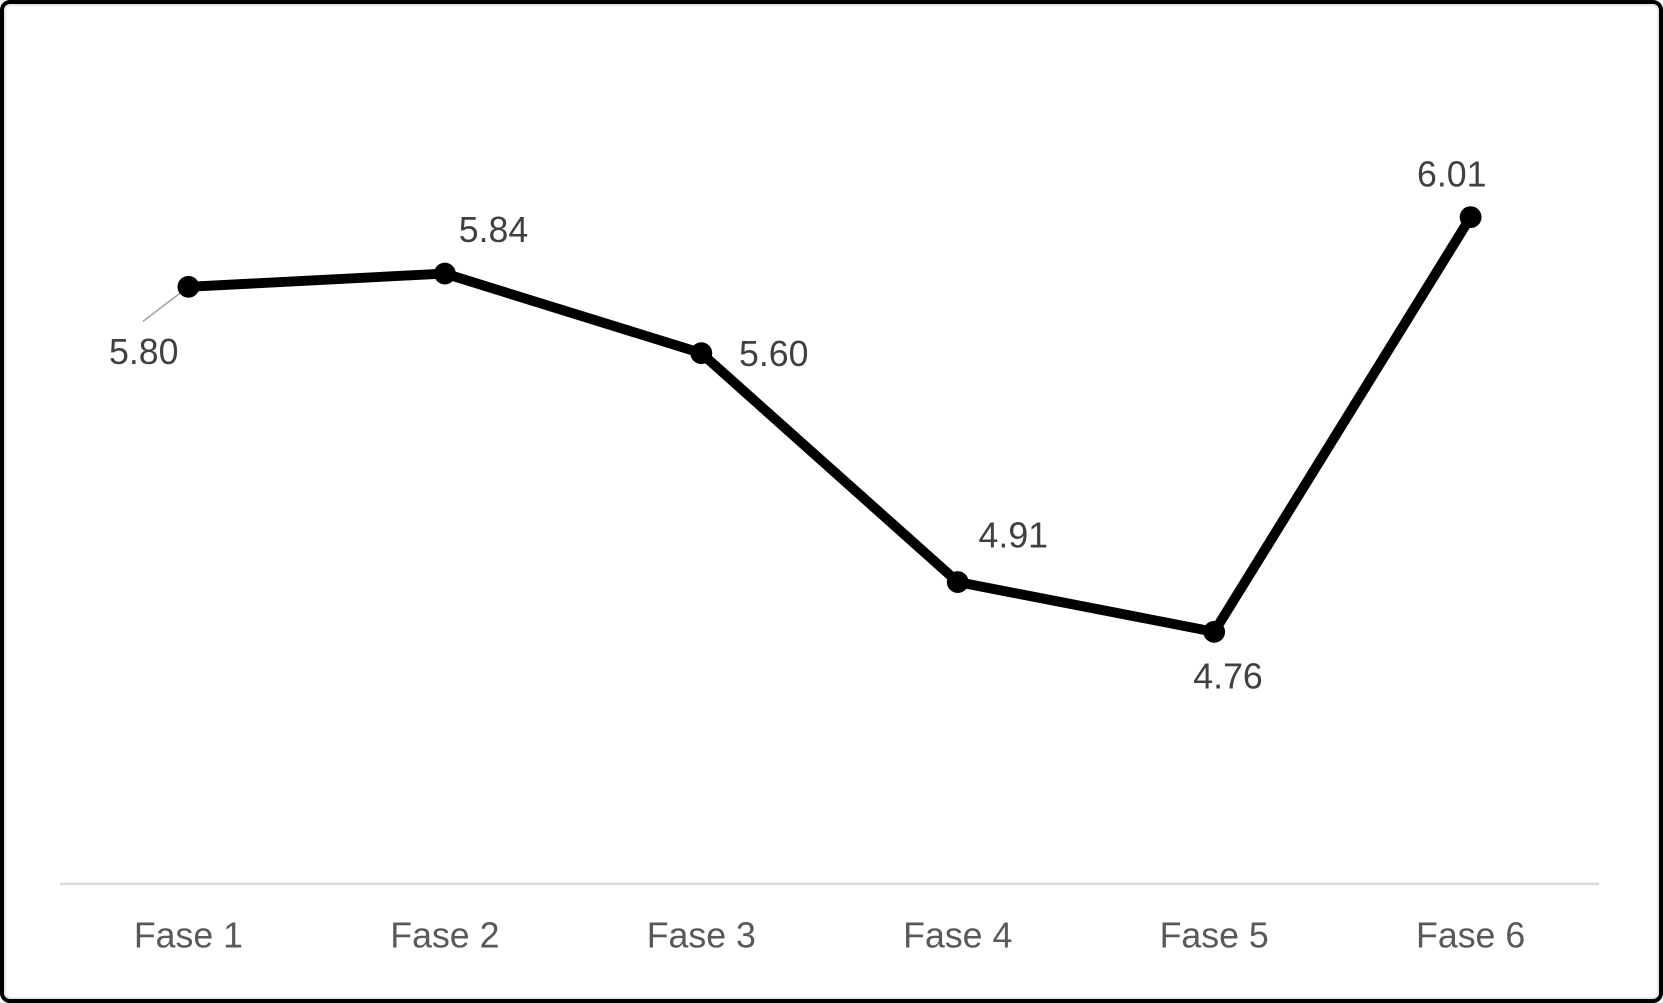  I want to click on data-point-label: 5.84, so click(494, 230).